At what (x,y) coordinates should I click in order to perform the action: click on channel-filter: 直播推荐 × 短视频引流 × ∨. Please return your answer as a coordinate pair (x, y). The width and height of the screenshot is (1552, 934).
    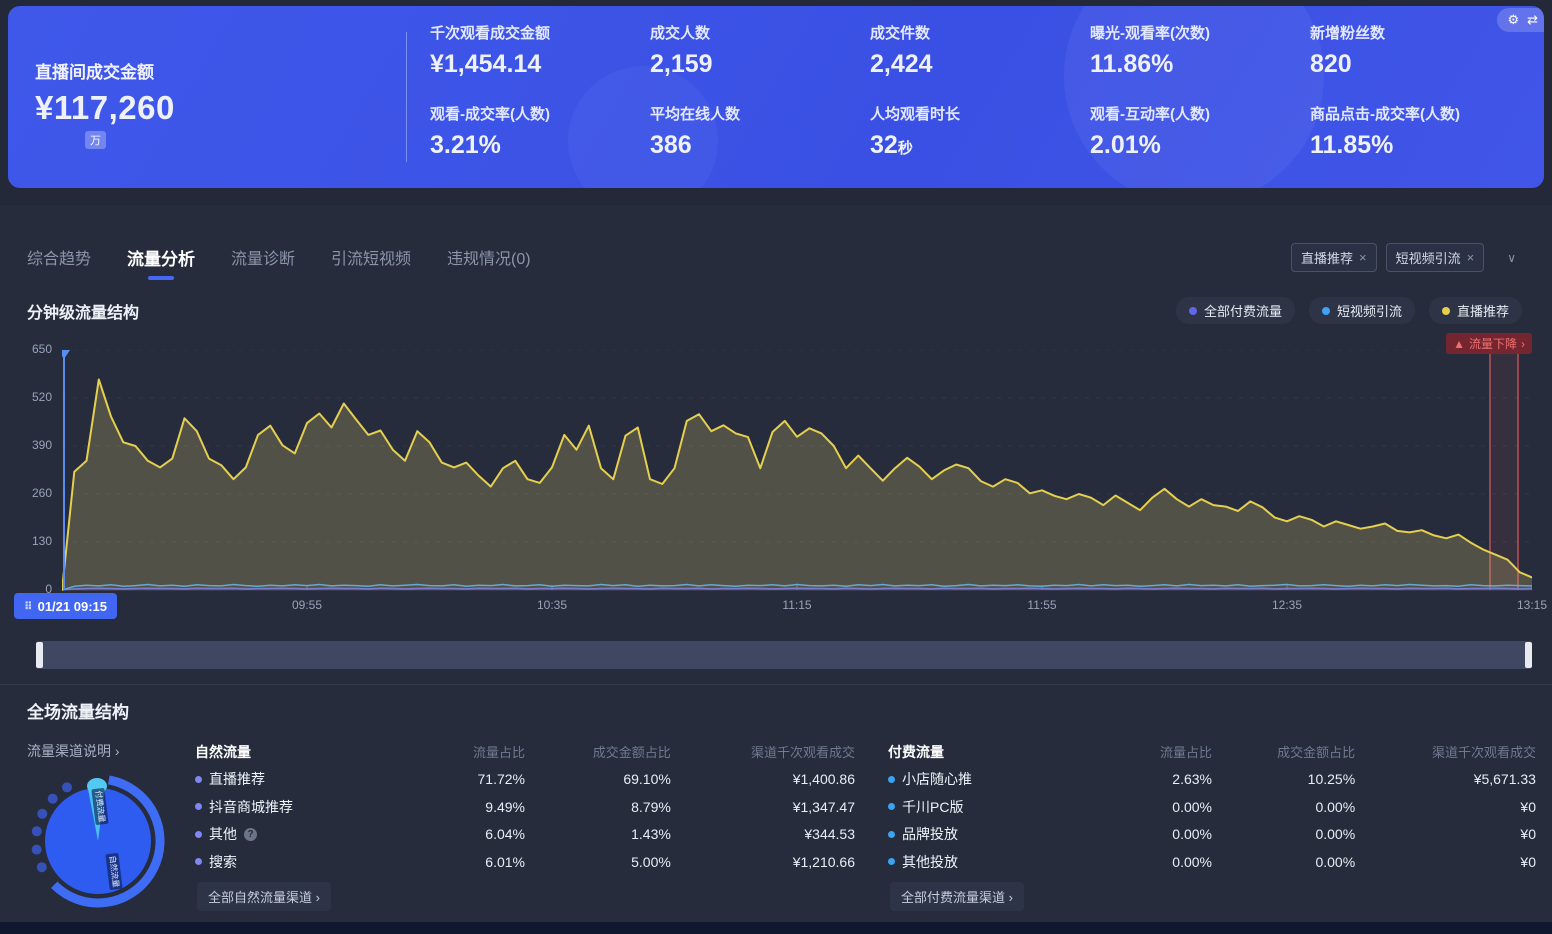
    Looking at the image, I should click on (1410, 257).